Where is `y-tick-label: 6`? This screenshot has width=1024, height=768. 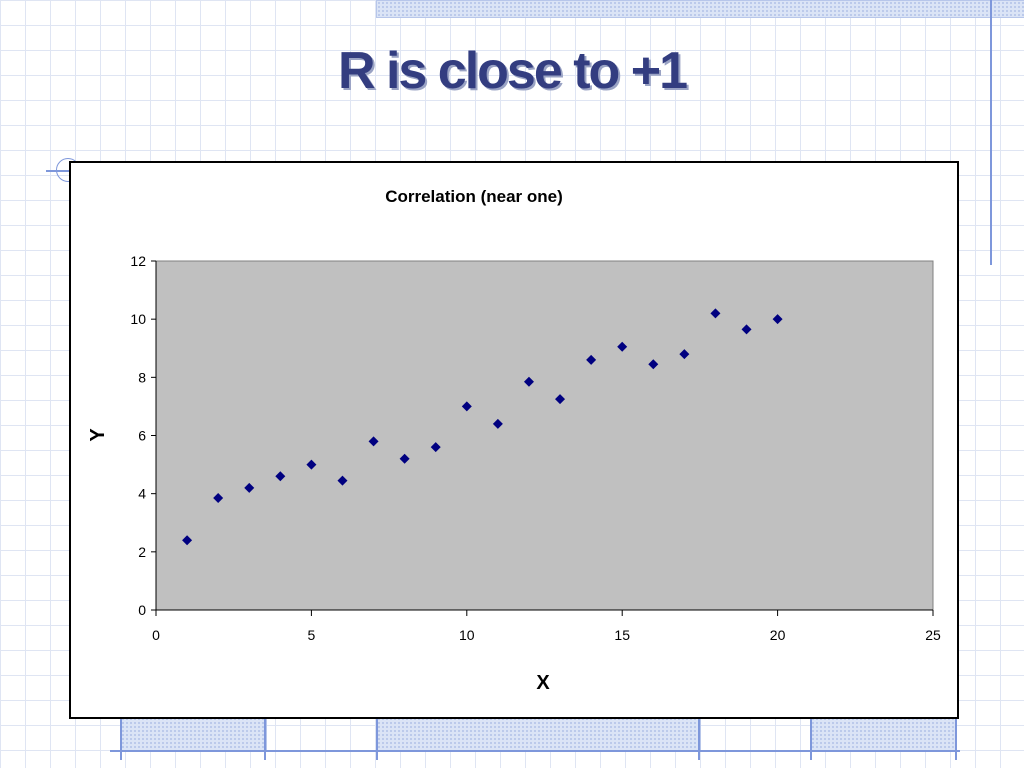 y-tick-label: 6 is located at coordinates (142, 436).